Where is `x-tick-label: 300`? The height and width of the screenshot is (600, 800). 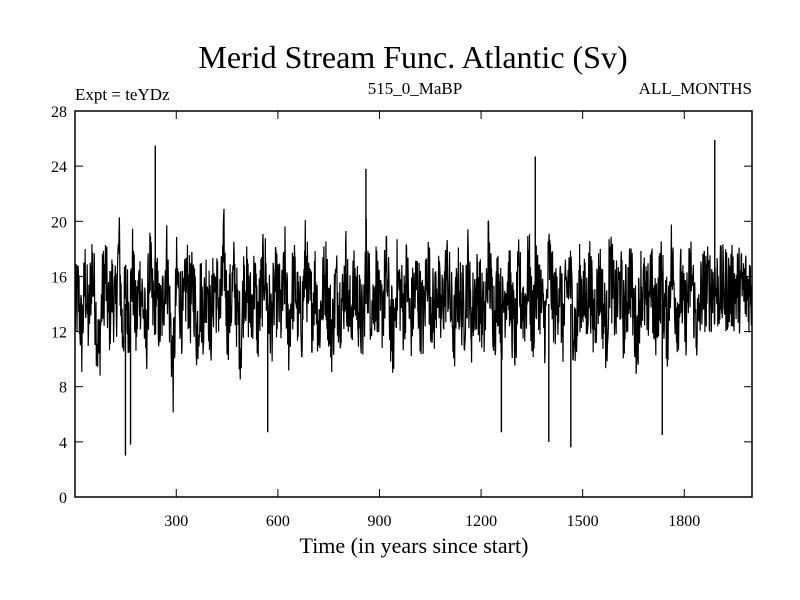 x-tick-label: 300 is located at coordinates (176, 521).